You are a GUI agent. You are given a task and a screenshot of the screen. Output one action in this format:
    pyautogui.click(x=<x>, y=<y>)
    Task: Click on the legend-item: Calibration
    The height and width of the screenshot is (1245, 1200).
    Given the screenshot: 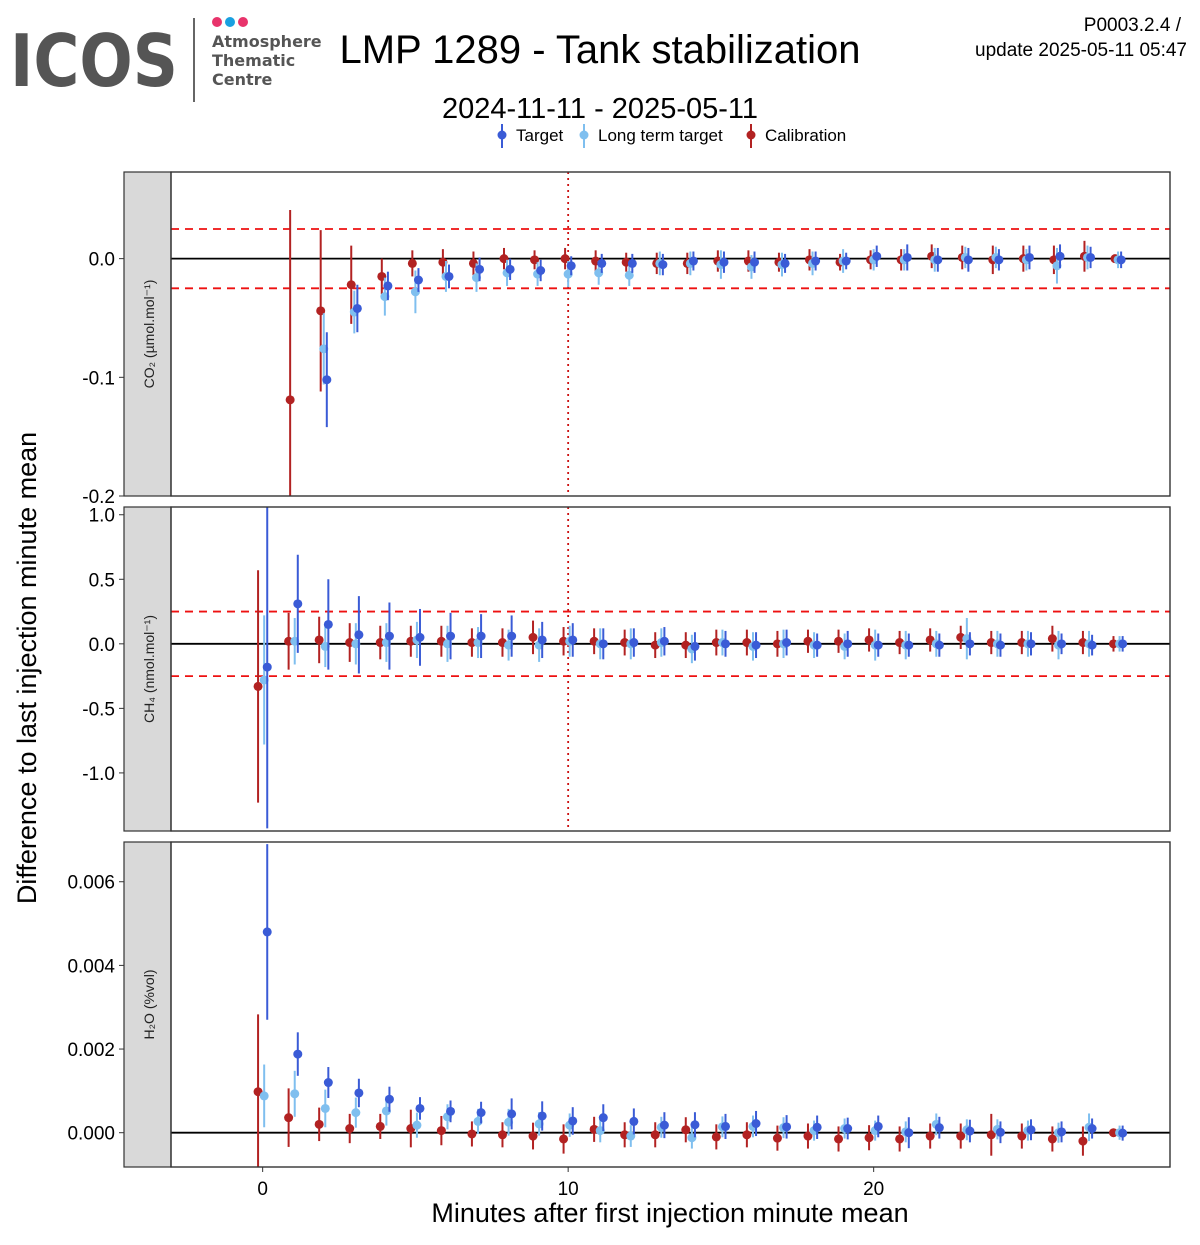 What is the action you would take?
    pyautogui.click(x=796, y=136)
    